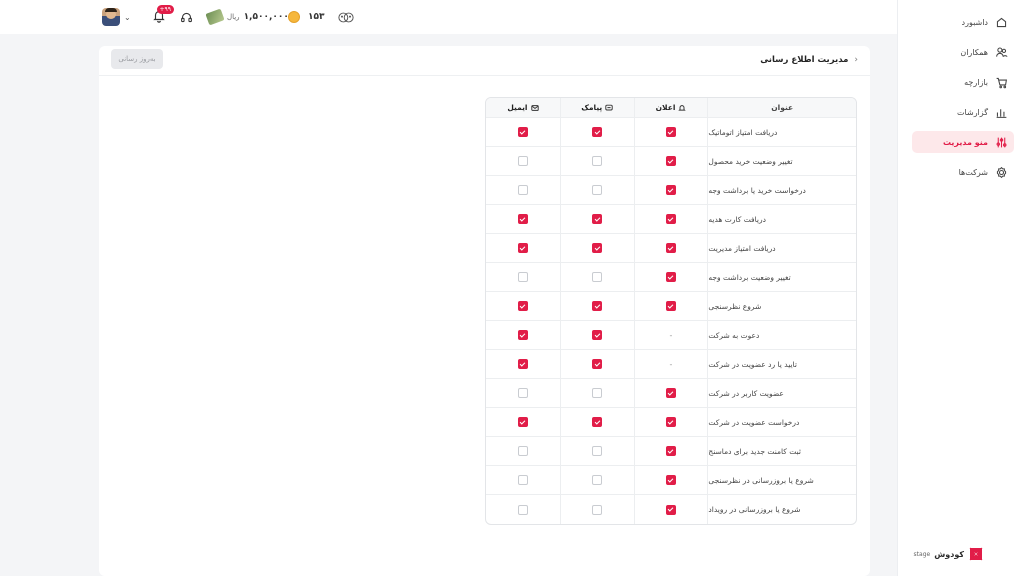 Image resolution: width=1024 pixels, height=576 pixels. I want to click on empty-dash: -, so click(671, 364).